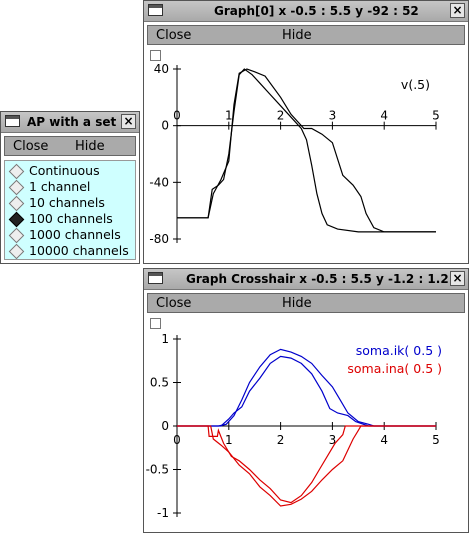  I want to click on y-tick-label: 0.5, so click(159, 383).